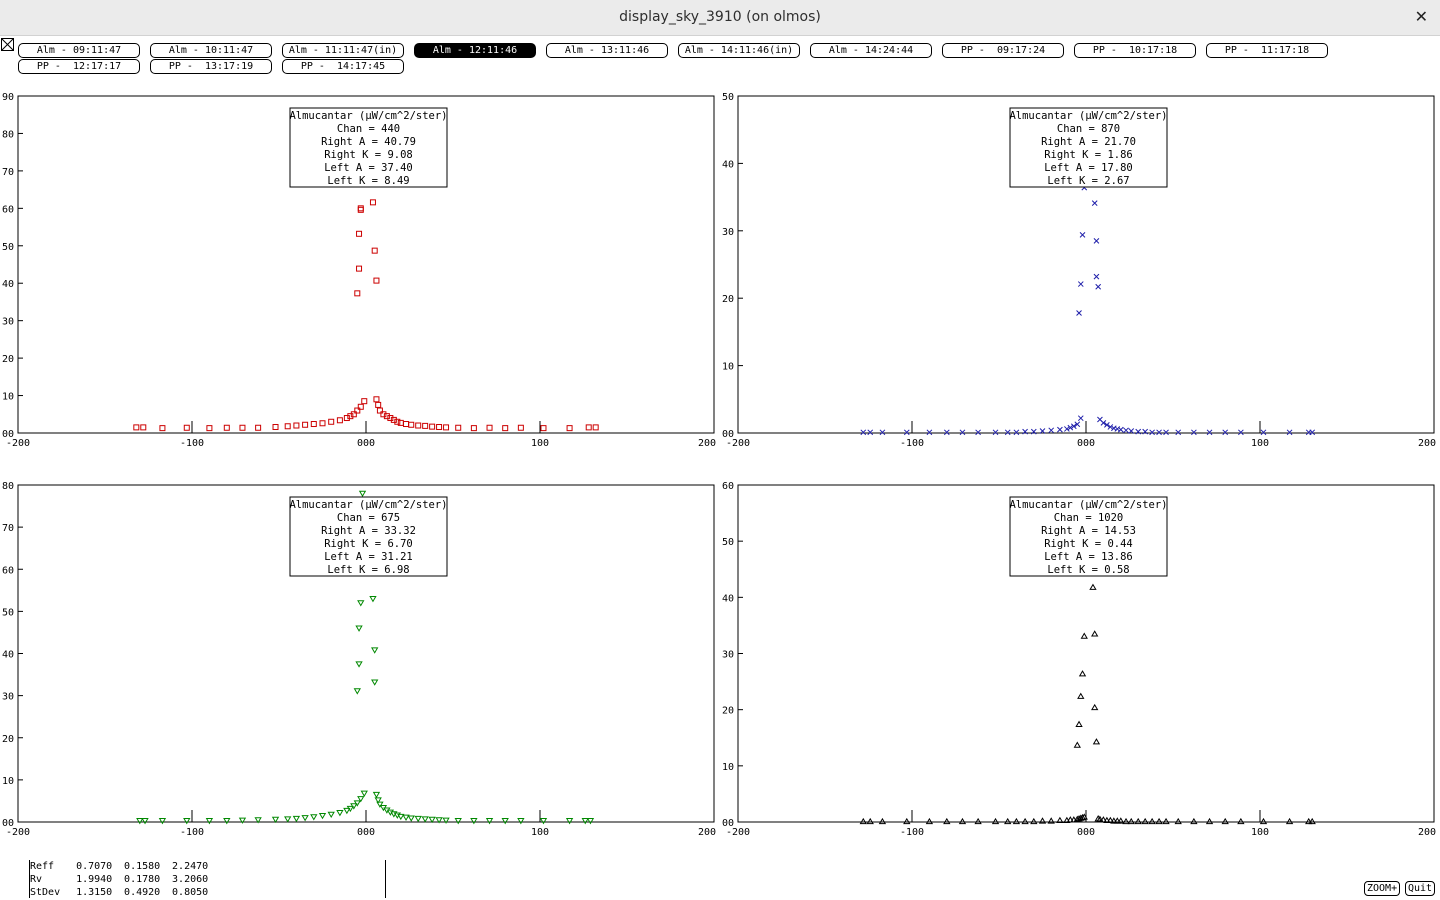 Image resolution: width=1440 pixels, height=900 pixels. I want to click on legend-line: Left K = 2.67, so click(1088, 181).